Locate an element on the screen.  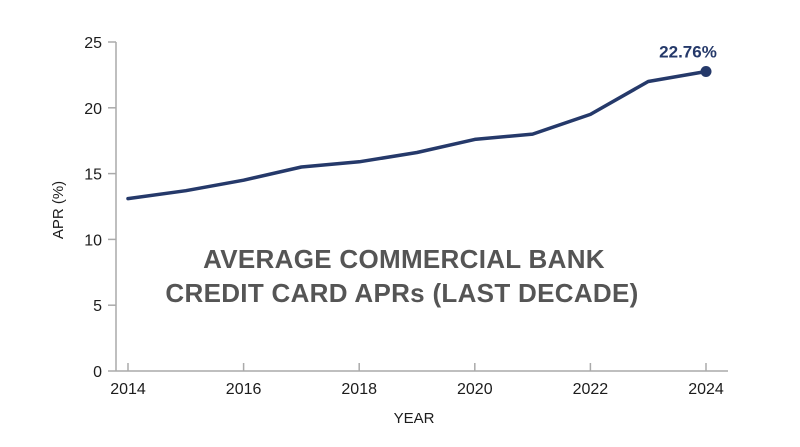
x-tick-label: 2016 is located at coordinates (244, 389).